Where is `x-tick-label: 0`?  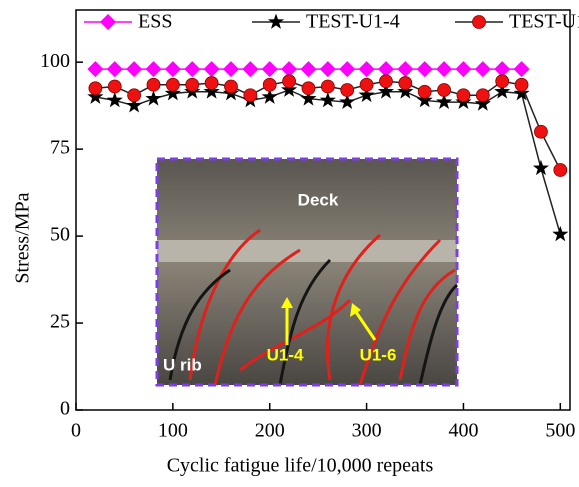
x-tick-label: 0 is located at coordinates (76, 431).